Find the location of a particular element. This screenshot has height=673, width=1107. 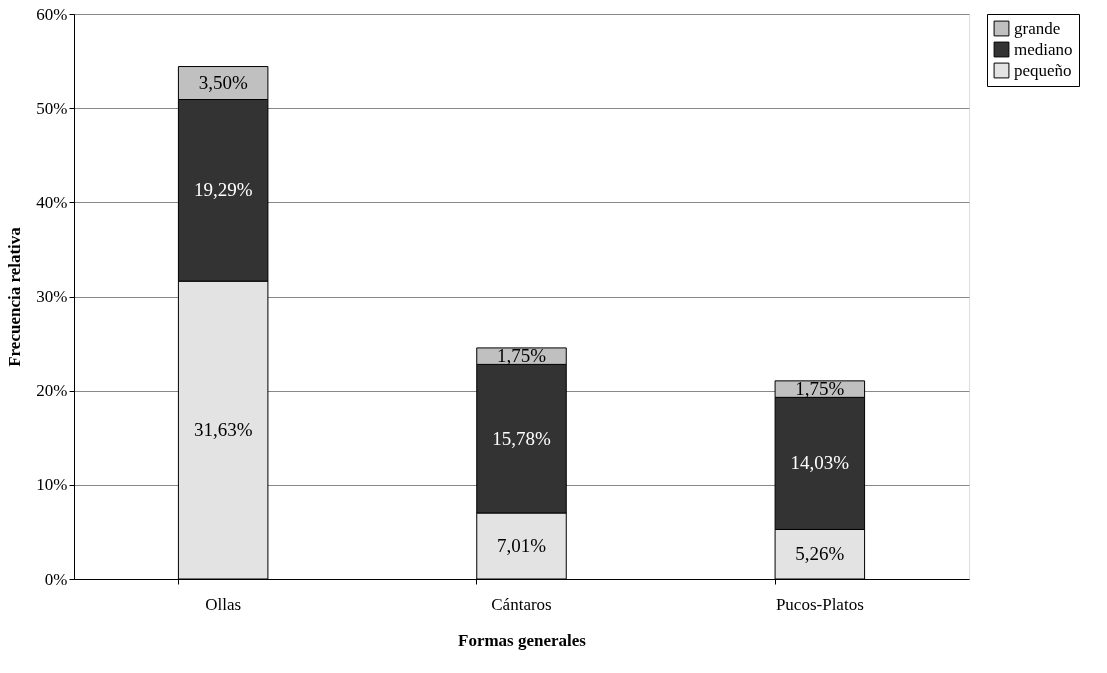

data-label: 15,78% is located at coordinates (521, 438).